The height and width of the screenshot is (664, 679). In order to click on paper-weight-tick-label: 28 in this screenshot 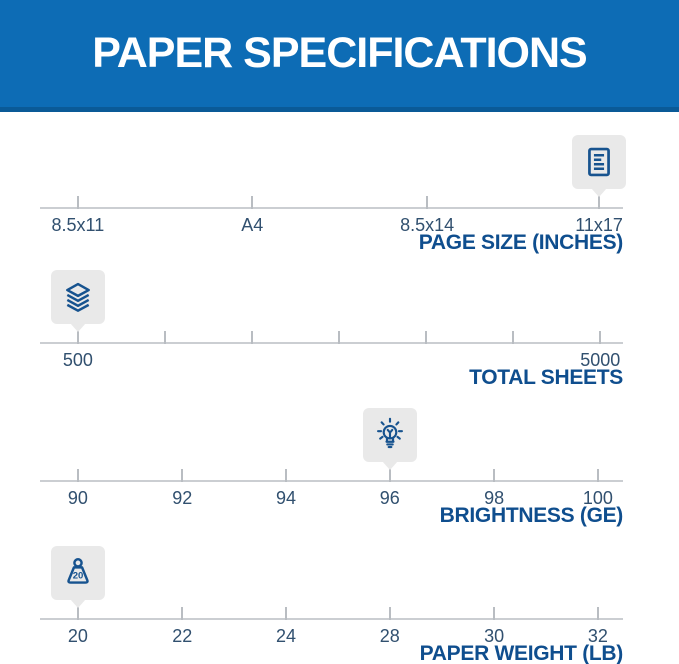, I will do `click(389, 636)`.